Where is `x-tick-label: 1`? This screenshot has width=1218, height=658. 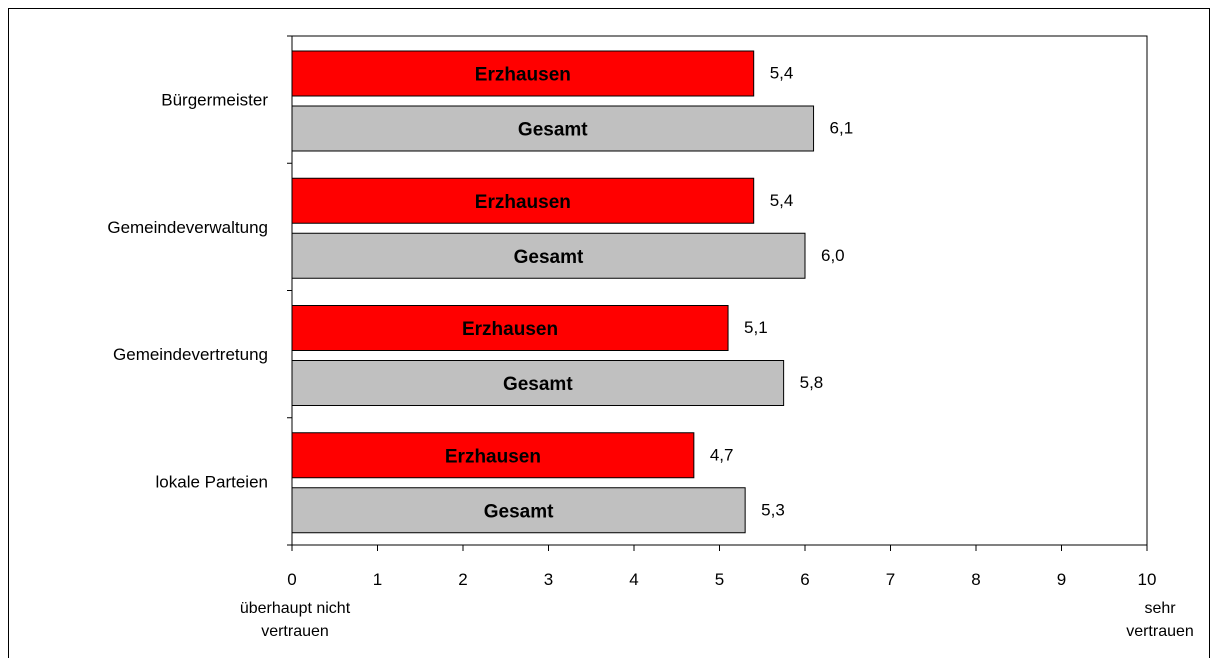 x-tick-label: 1 is located at coordinates (377, 579).